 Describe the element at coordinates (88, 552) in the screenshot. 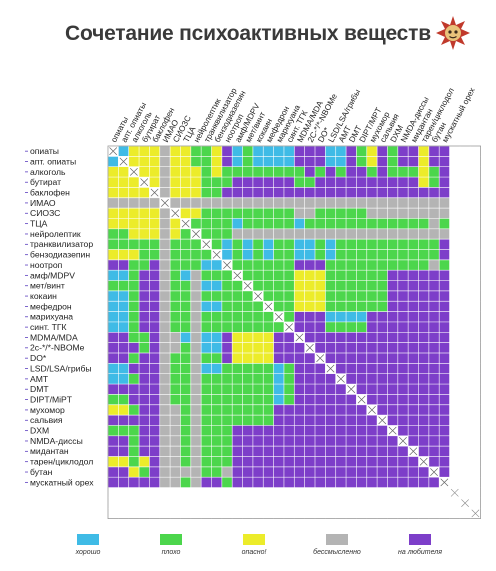

I see `legend-label: хорошо` at that location.